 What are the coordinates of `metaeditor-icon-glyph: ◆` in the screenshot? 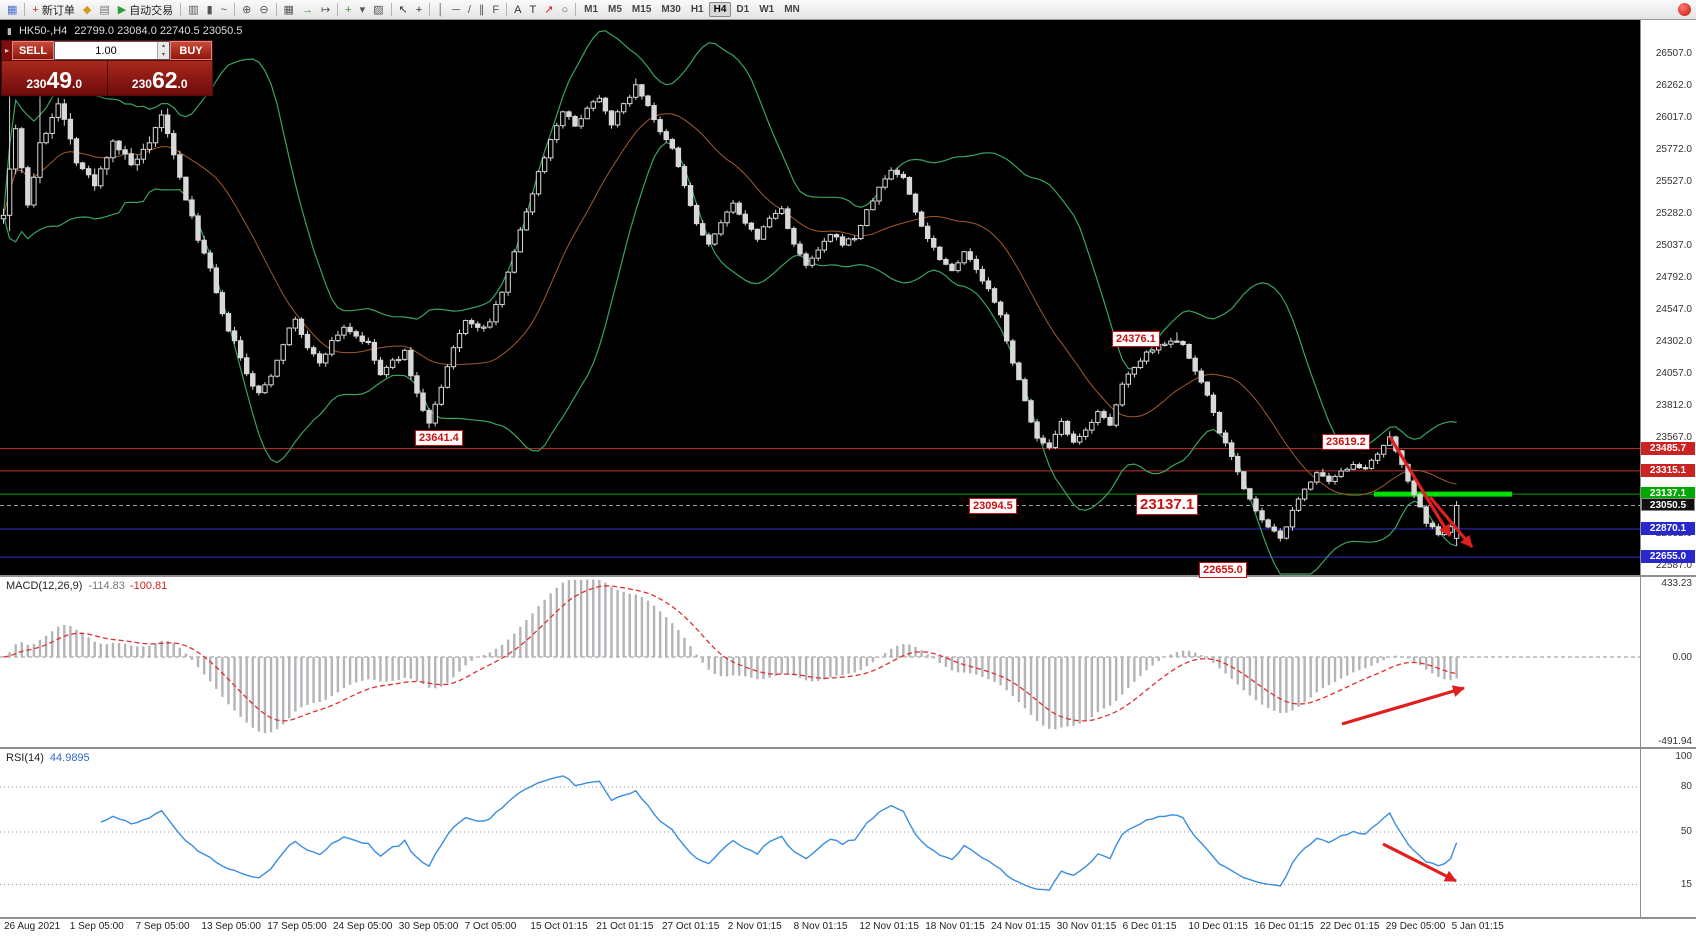 It's located at (87, 9).